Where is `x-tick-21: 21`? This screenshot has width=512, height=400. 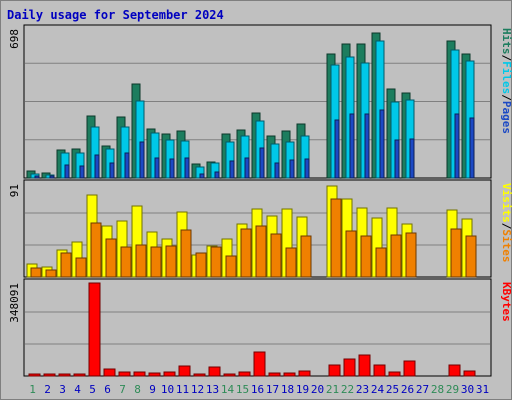
x-tick-21: 21 is located at coordinates (332, 389).